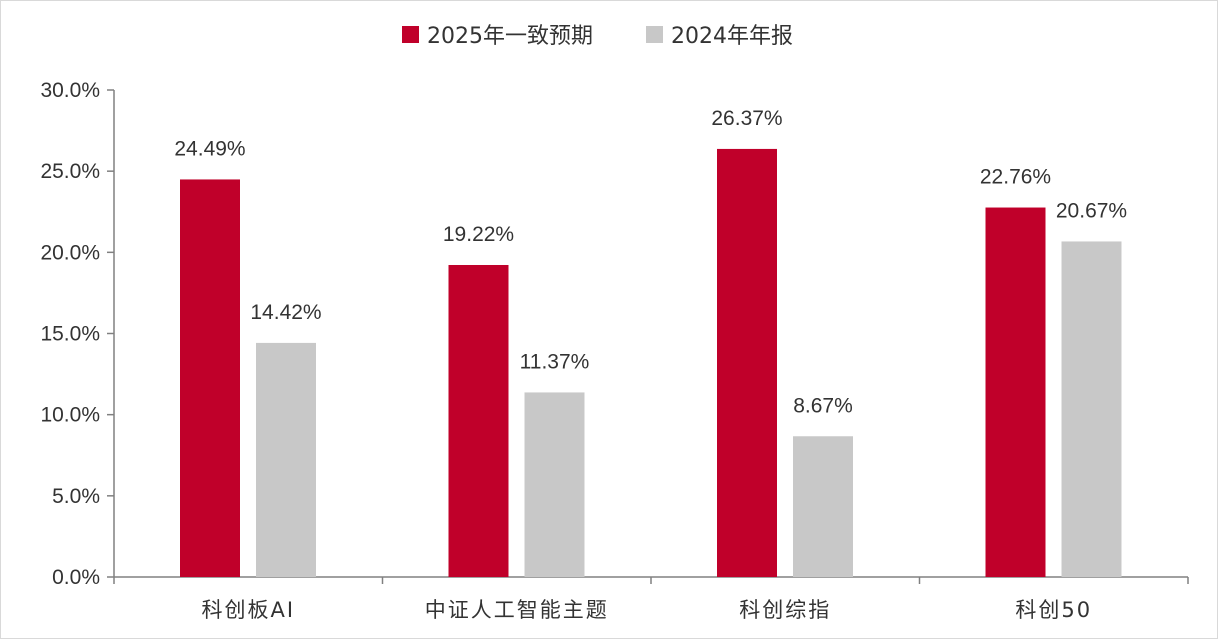  I want to click on data-label: 24.49%, so click(209, 148).